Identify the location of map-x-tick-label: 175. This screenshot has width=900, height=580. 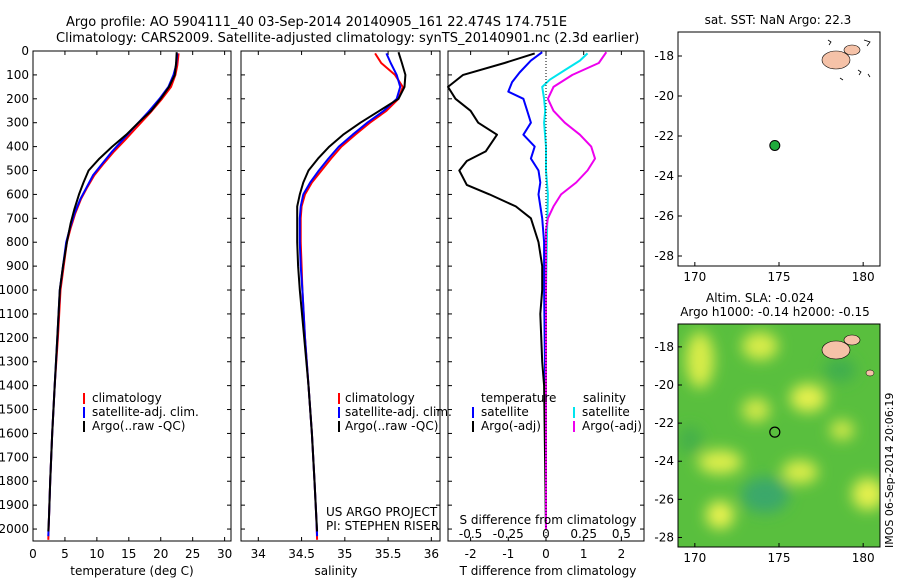
(779, 558).